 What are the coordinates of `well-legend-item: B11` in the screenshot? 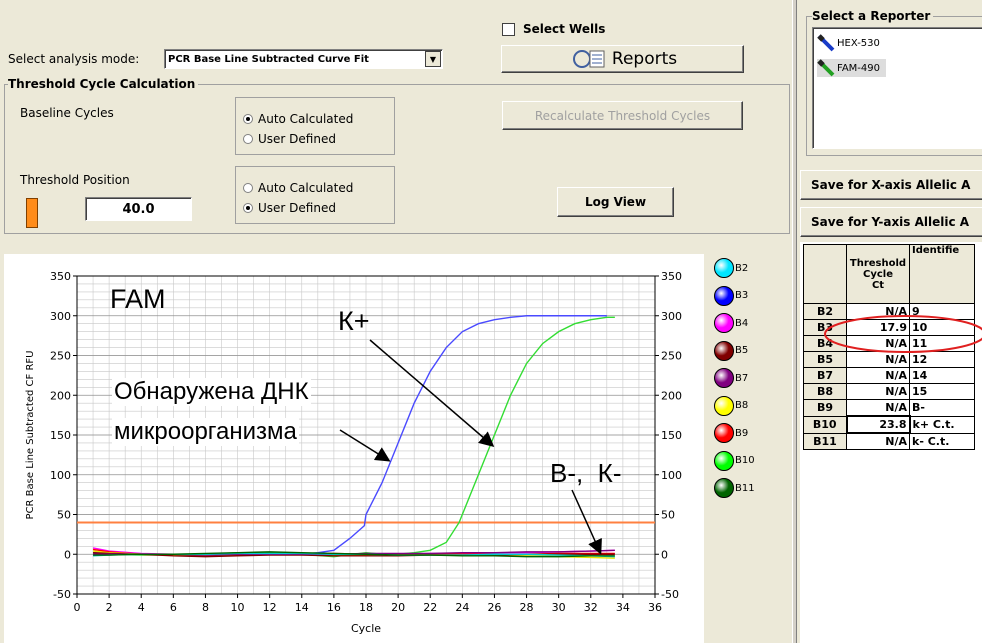 It's located at (734, 488).